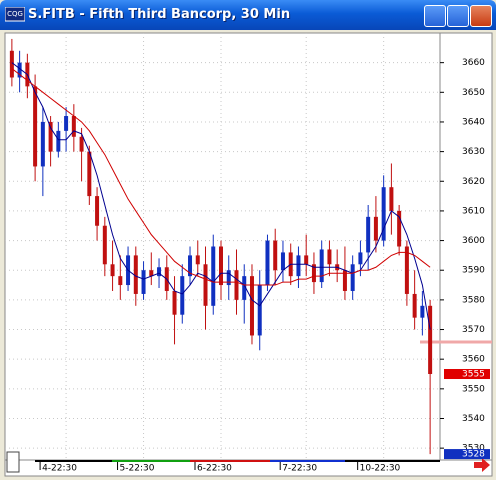 The width and height of the screenshot is (496, 480). I want to click on x-tick-label: 6-22:30, so click(214, 469).